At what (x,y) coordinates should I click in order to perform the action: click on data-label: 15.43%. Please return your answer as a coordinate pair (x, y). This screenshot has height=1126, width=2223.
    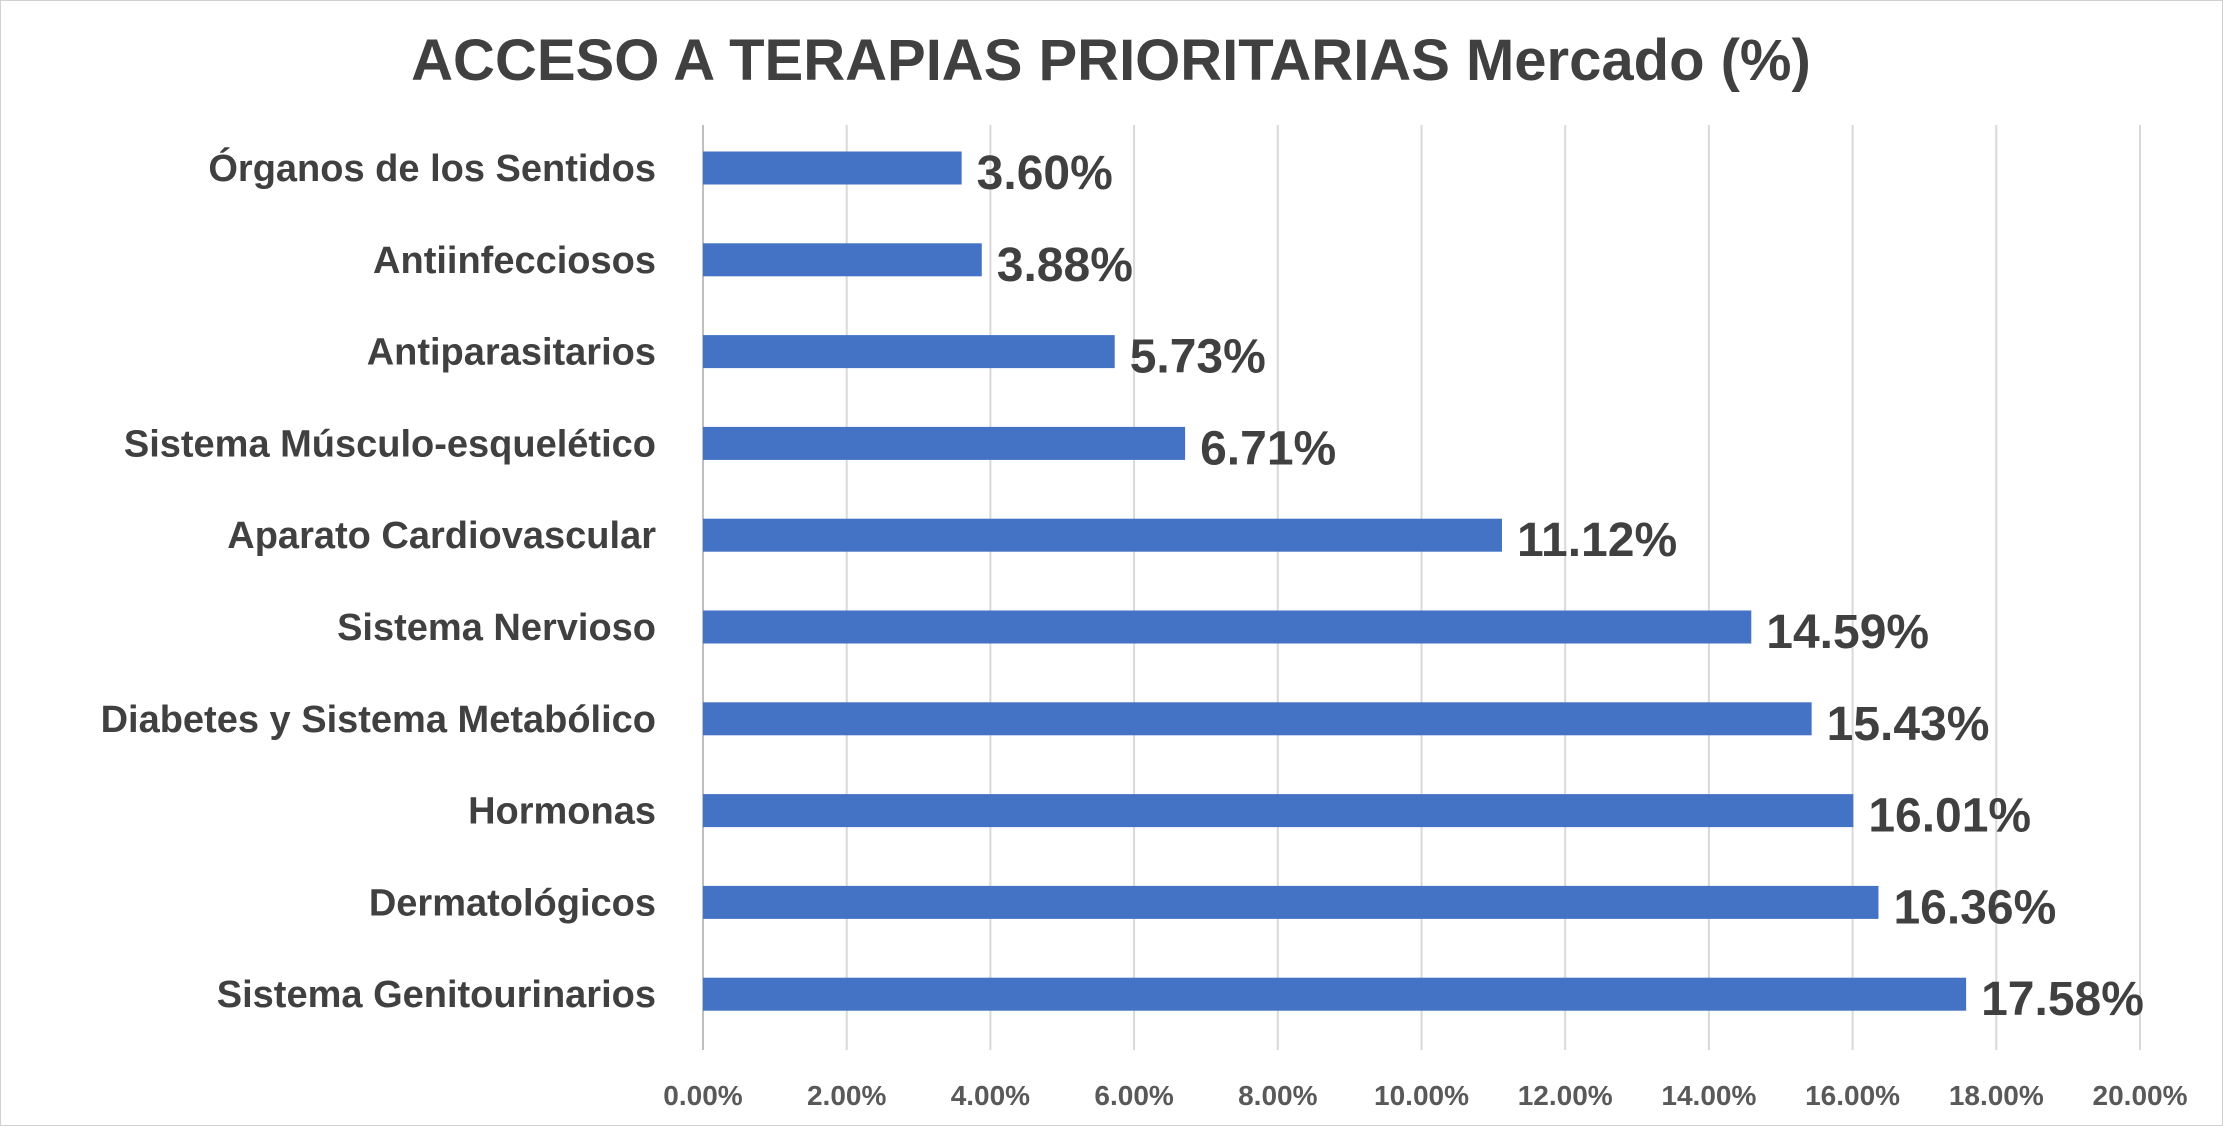
    Looking at the image, I should click on (1908, 724).